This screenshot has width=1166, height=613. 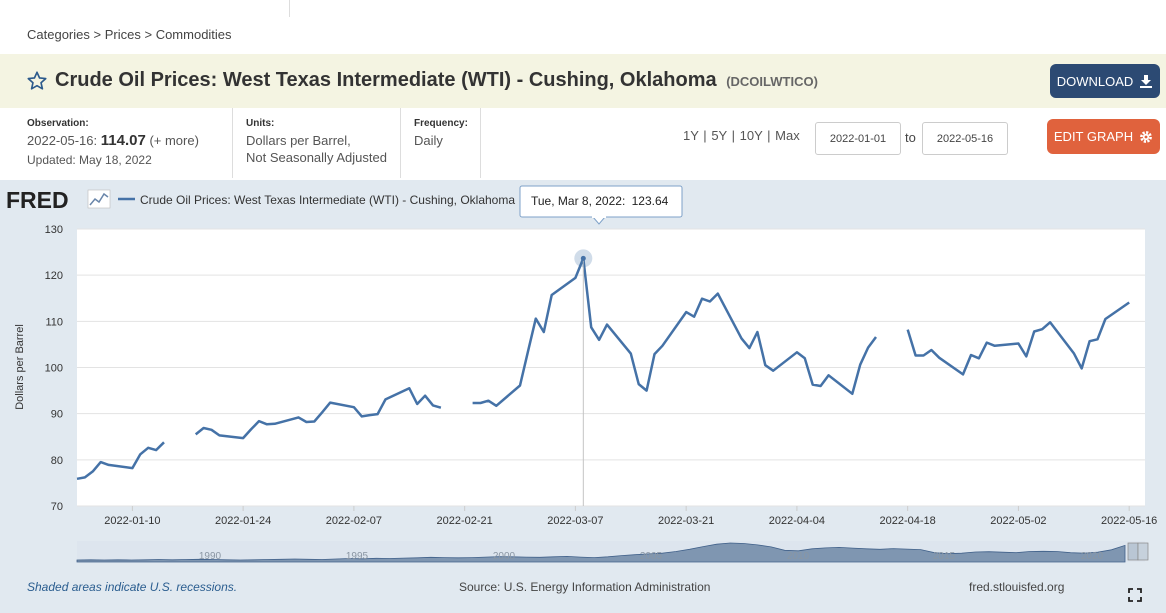 What do you see at coordinates (858, 138) in the screenshot?
I see `date-from-input: 2022-01-01` at bounding box center [858, 138].